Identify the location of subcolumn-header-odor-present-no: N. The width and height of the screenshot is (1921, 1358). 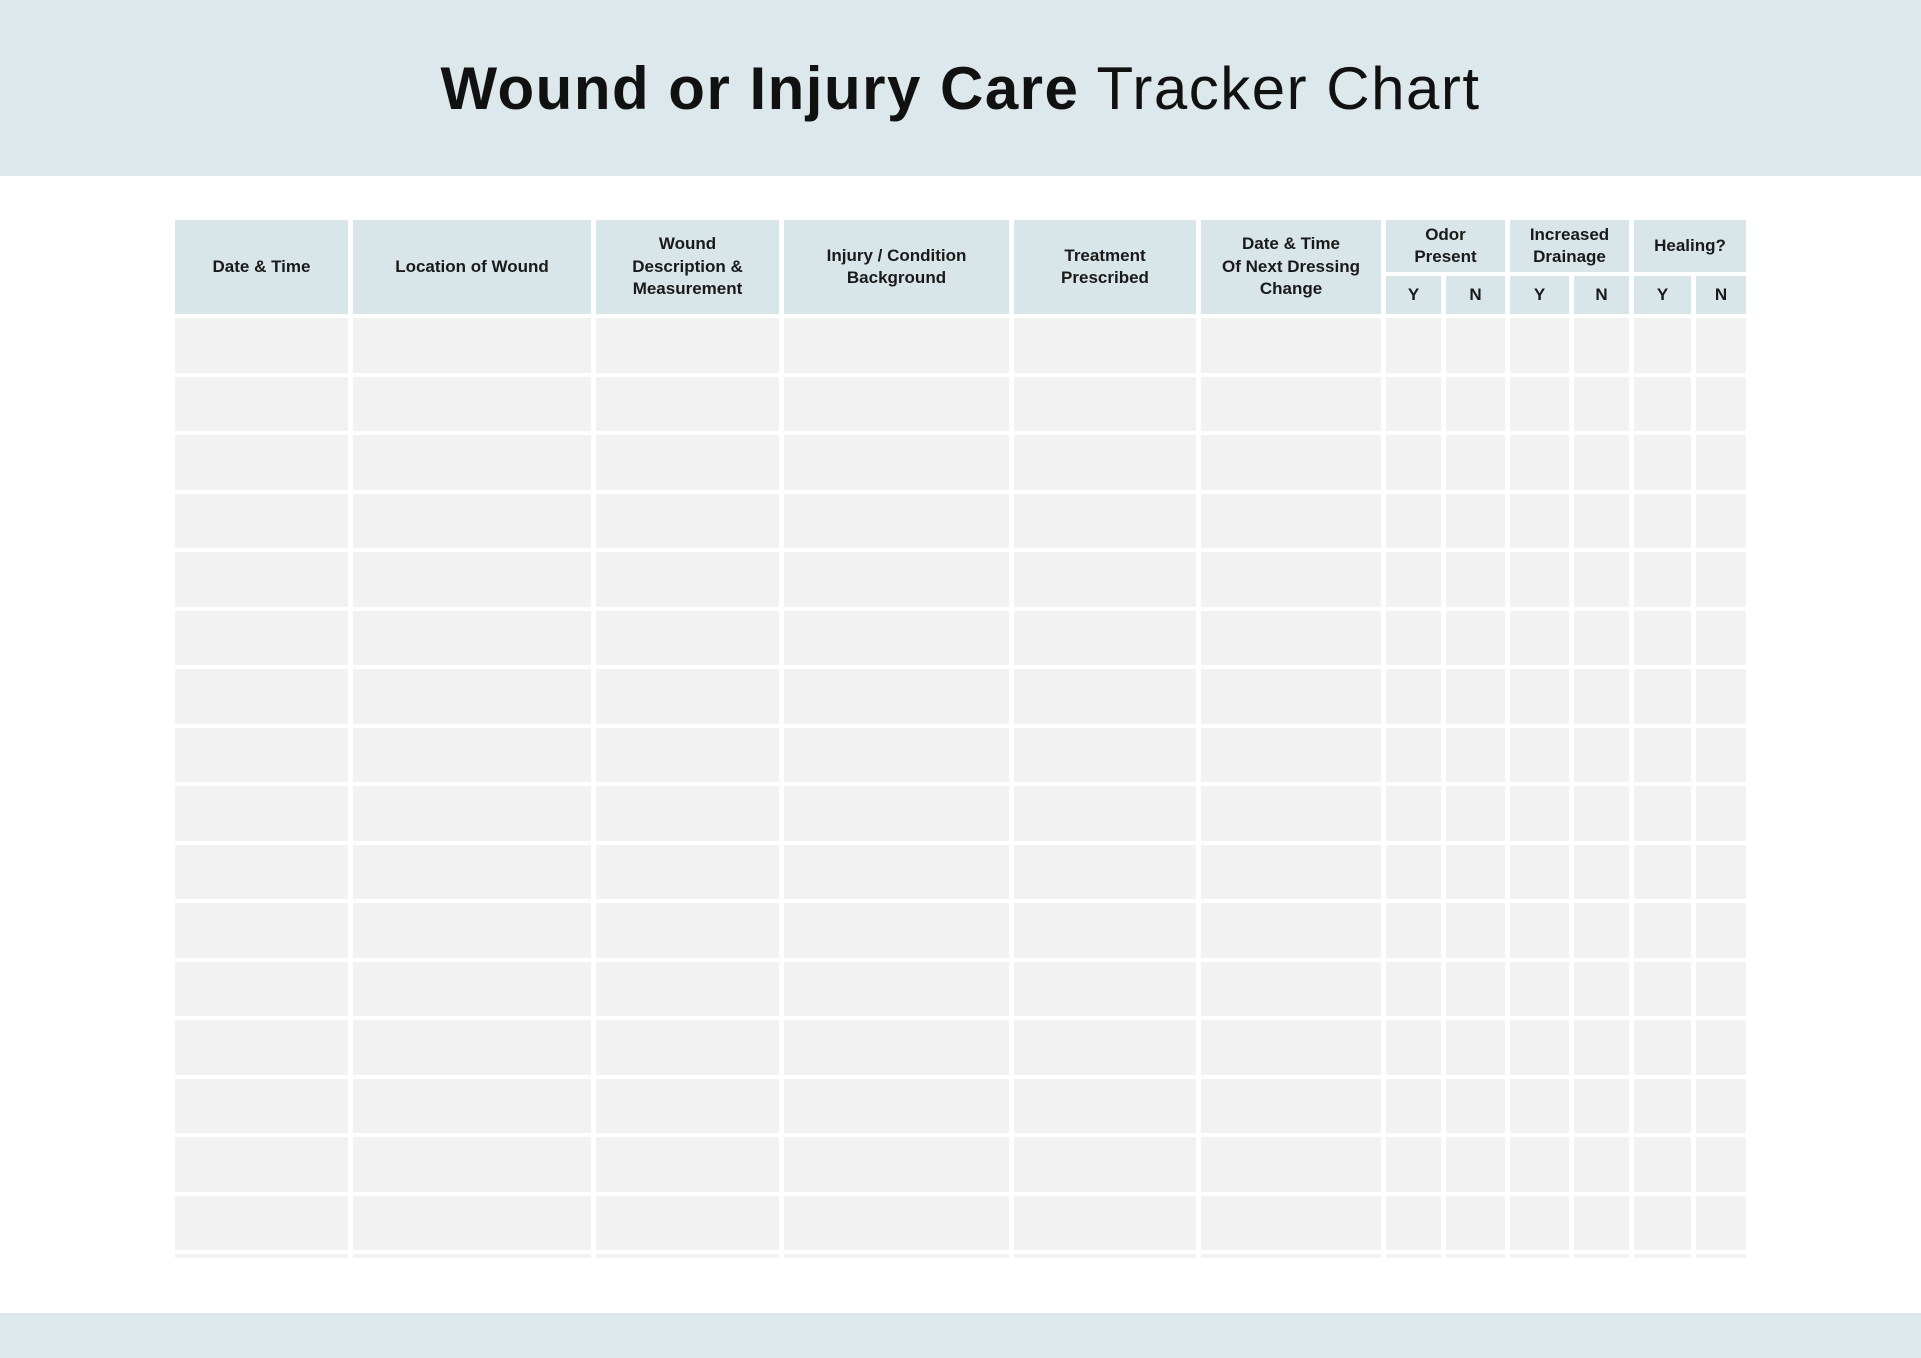
(1475, 295).